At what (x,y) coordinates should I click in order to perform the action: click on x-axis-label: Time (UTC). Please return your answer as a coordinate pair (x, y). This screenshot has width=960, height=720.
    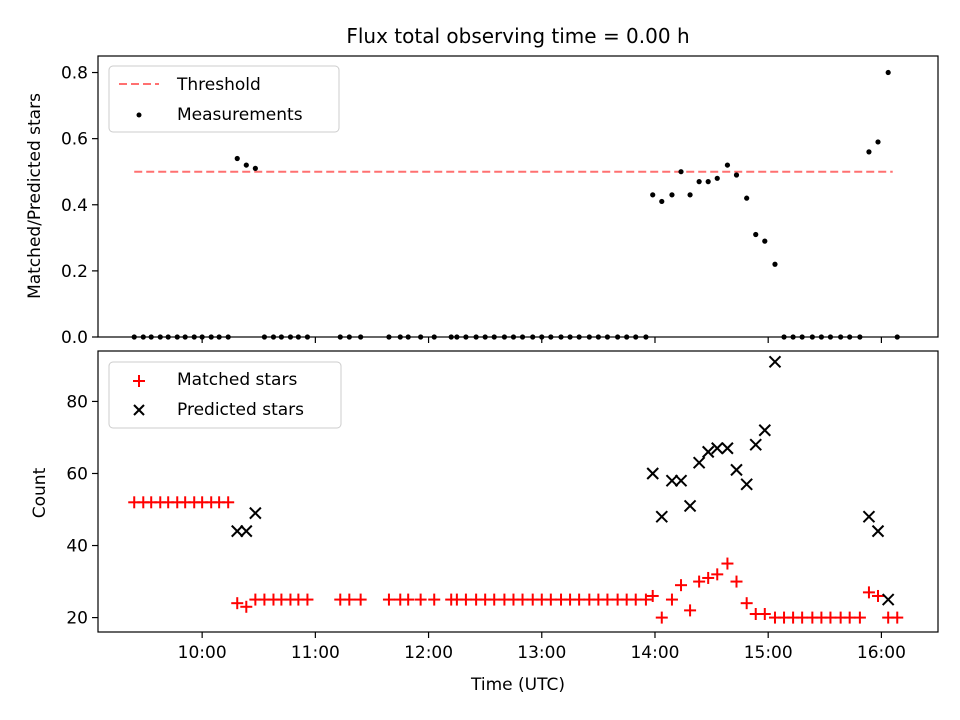
    Looking at the image, I should click on (517, 685).